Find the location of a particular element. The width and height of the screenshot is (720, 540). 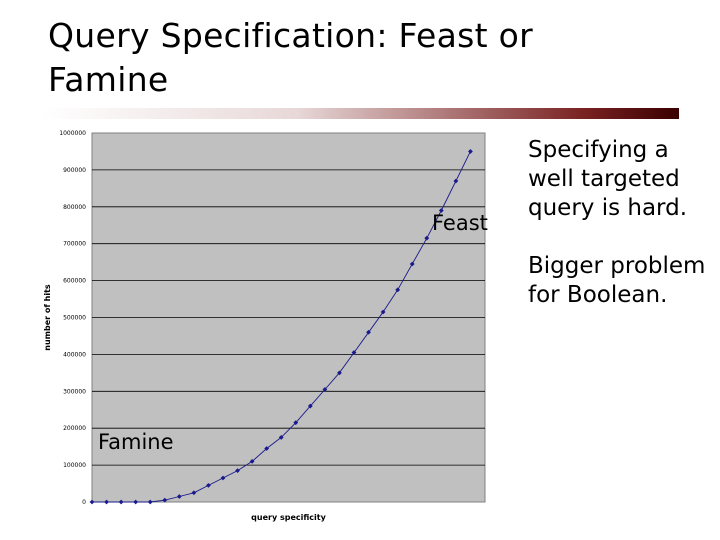

y-tick-label: 500000 is located at coordinates (74, 318).